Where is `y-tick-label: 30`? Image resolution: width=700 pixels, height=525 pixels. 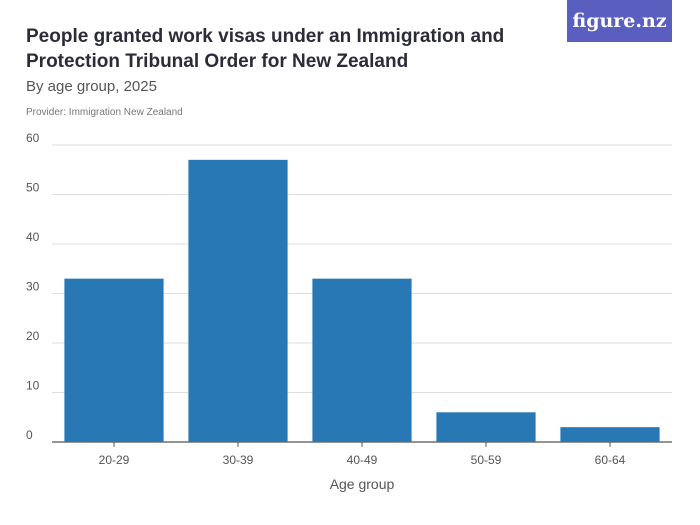
y-tick-label: 30 is located at coordinates (33, 287).